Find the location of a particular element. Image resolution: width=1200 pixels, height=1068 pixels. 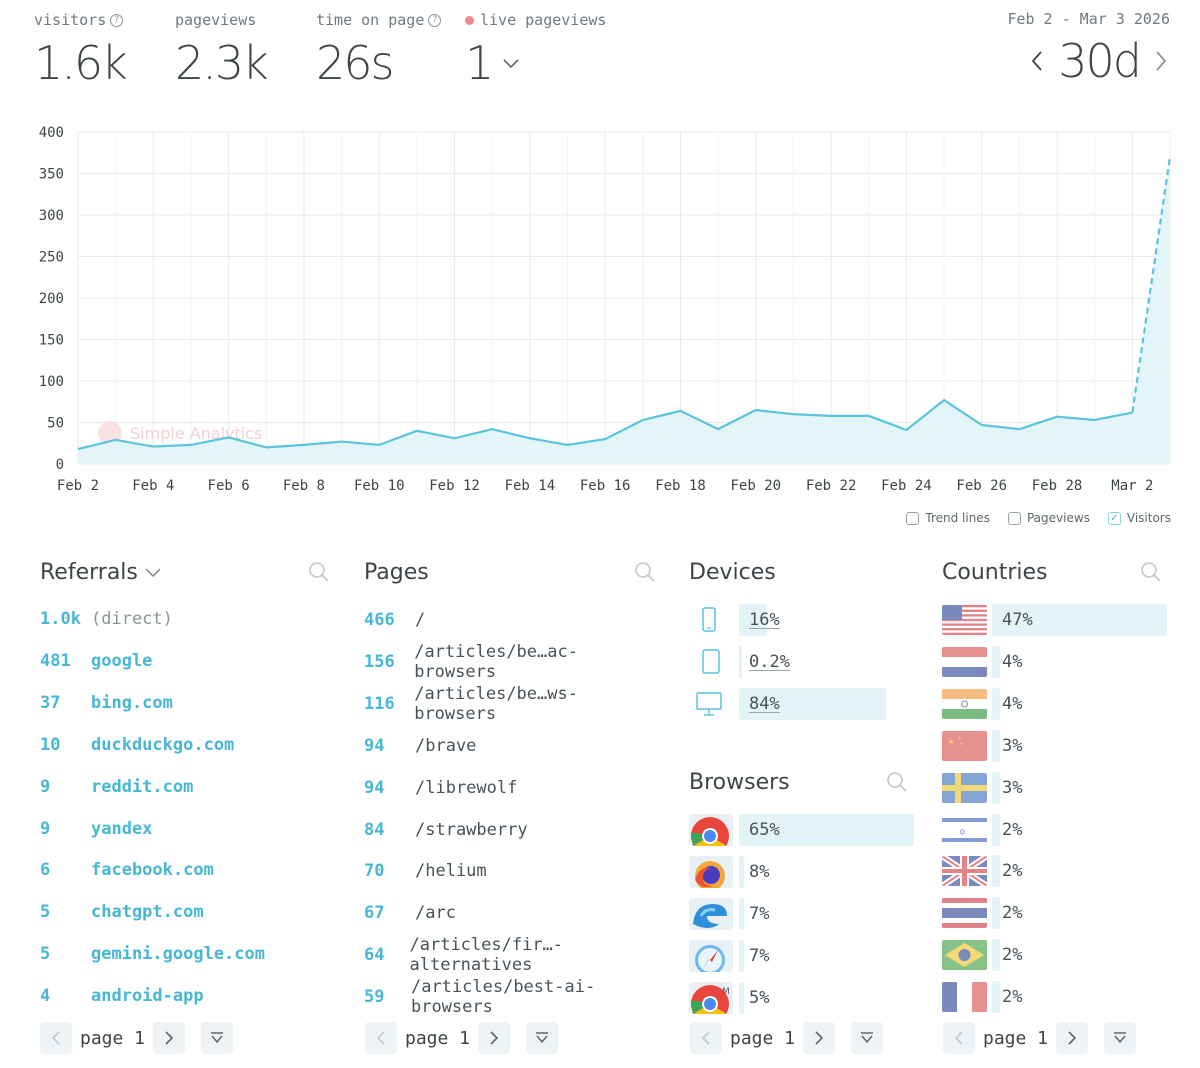

page-path: /brave is located at coordinates (446, 745).